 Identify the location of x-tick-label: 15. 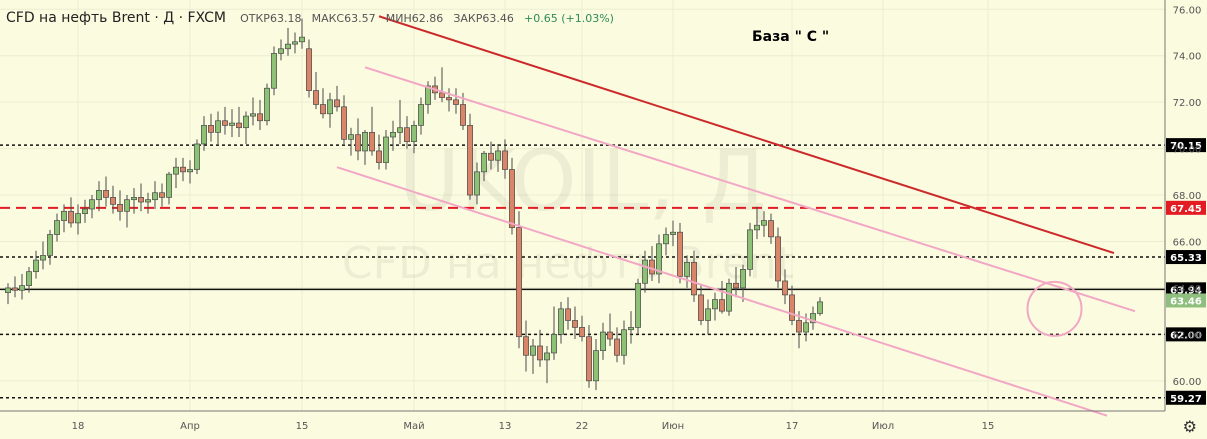
(988, 426).